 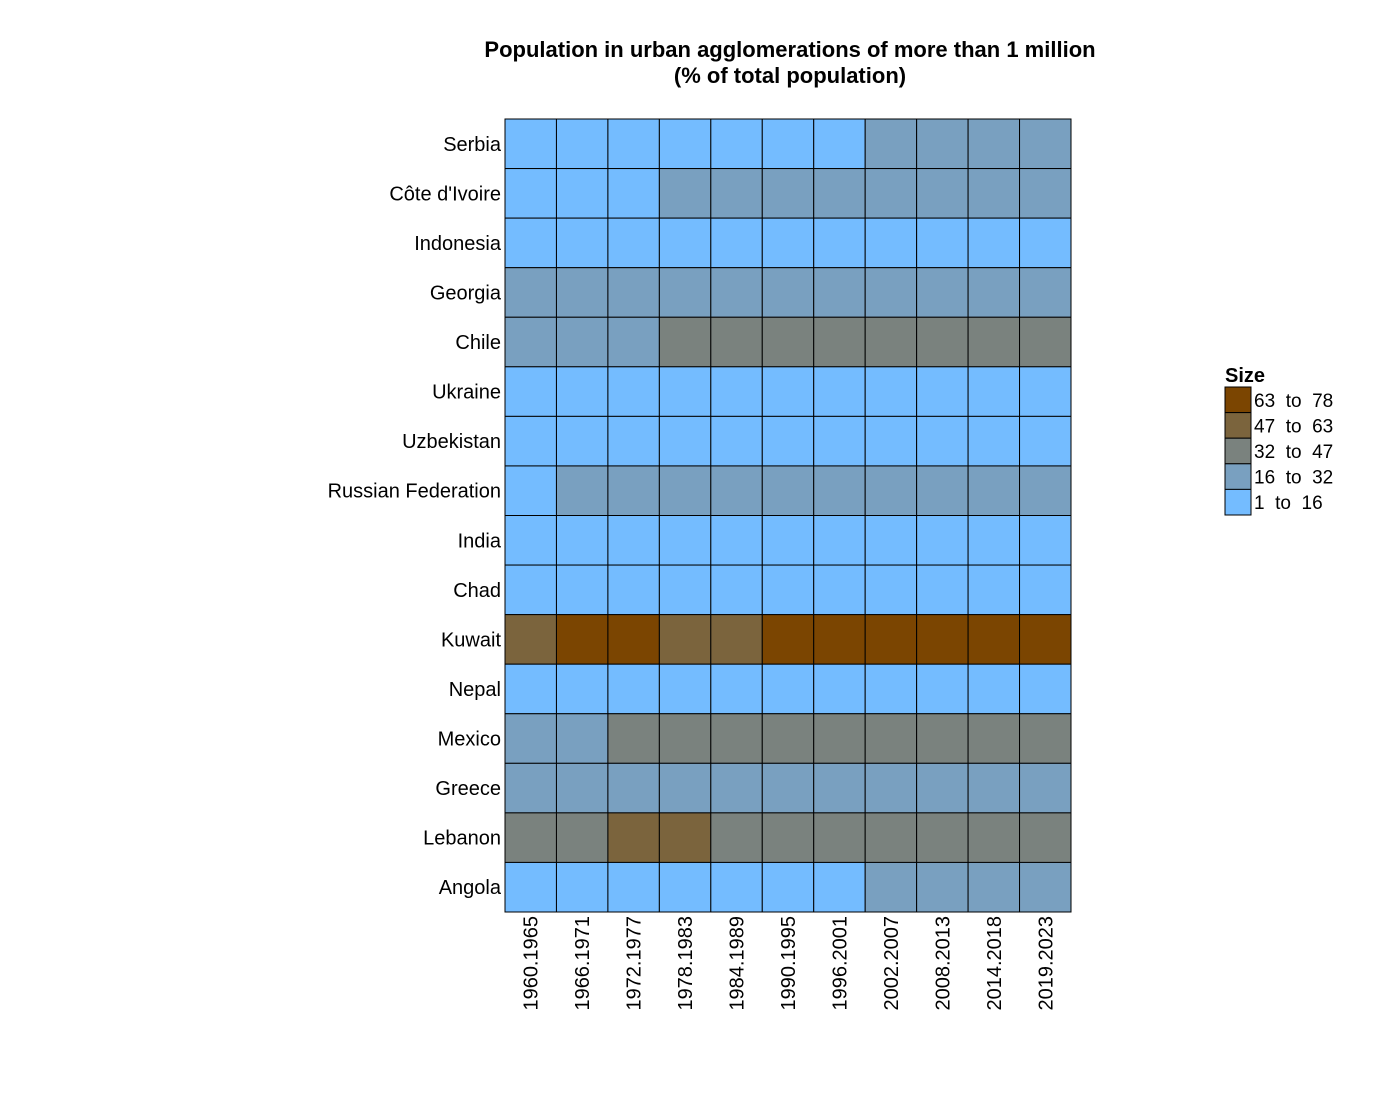 What do you see at coordinates (477, 591) in the screenshot?
I see `row-label: Chad` at bounding box center [477, 591].